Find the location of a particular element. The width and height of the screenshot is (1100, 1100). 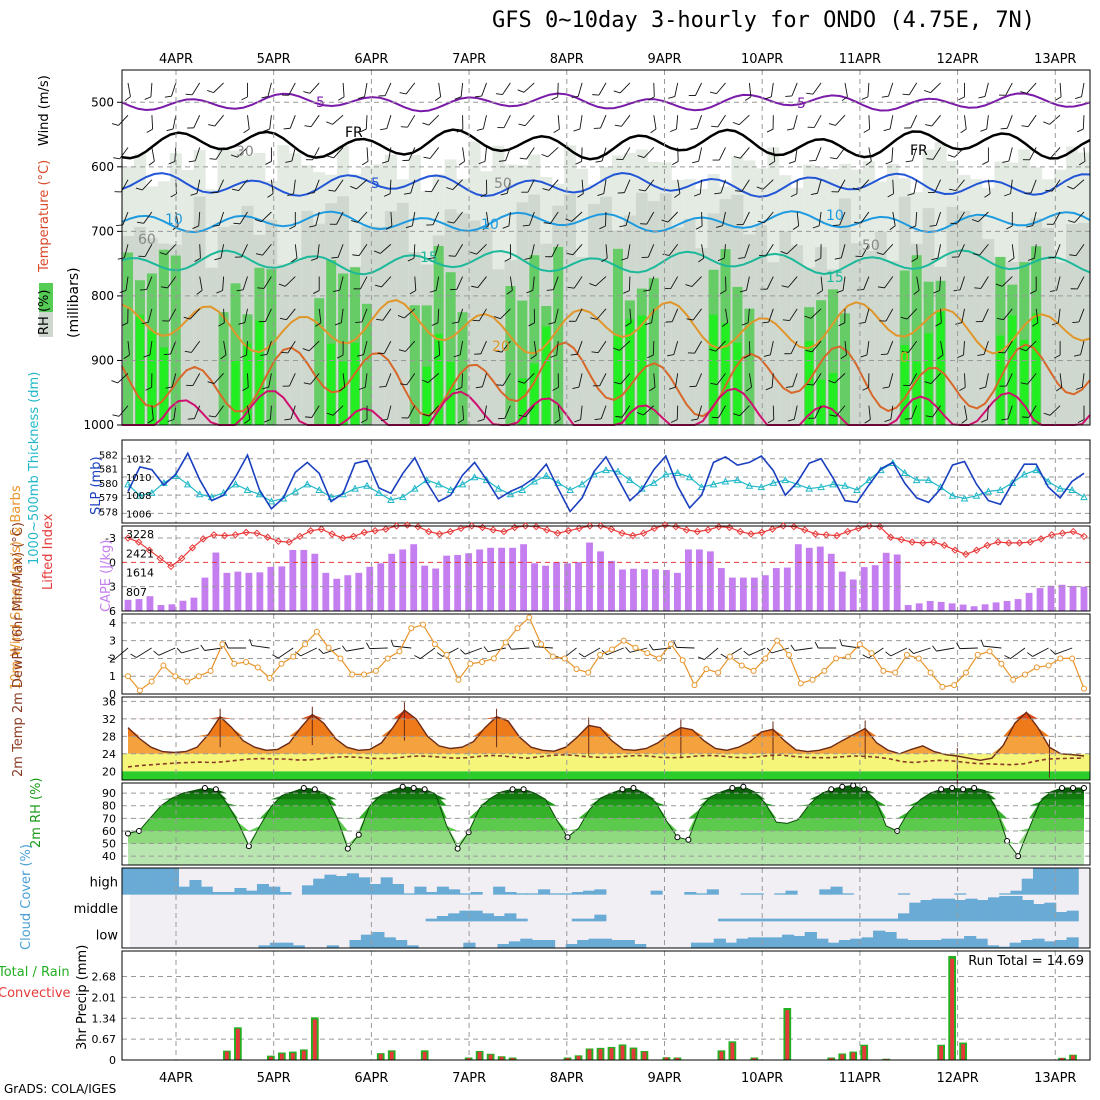

precip-convective-bar is located at coordinates (831, 1059).